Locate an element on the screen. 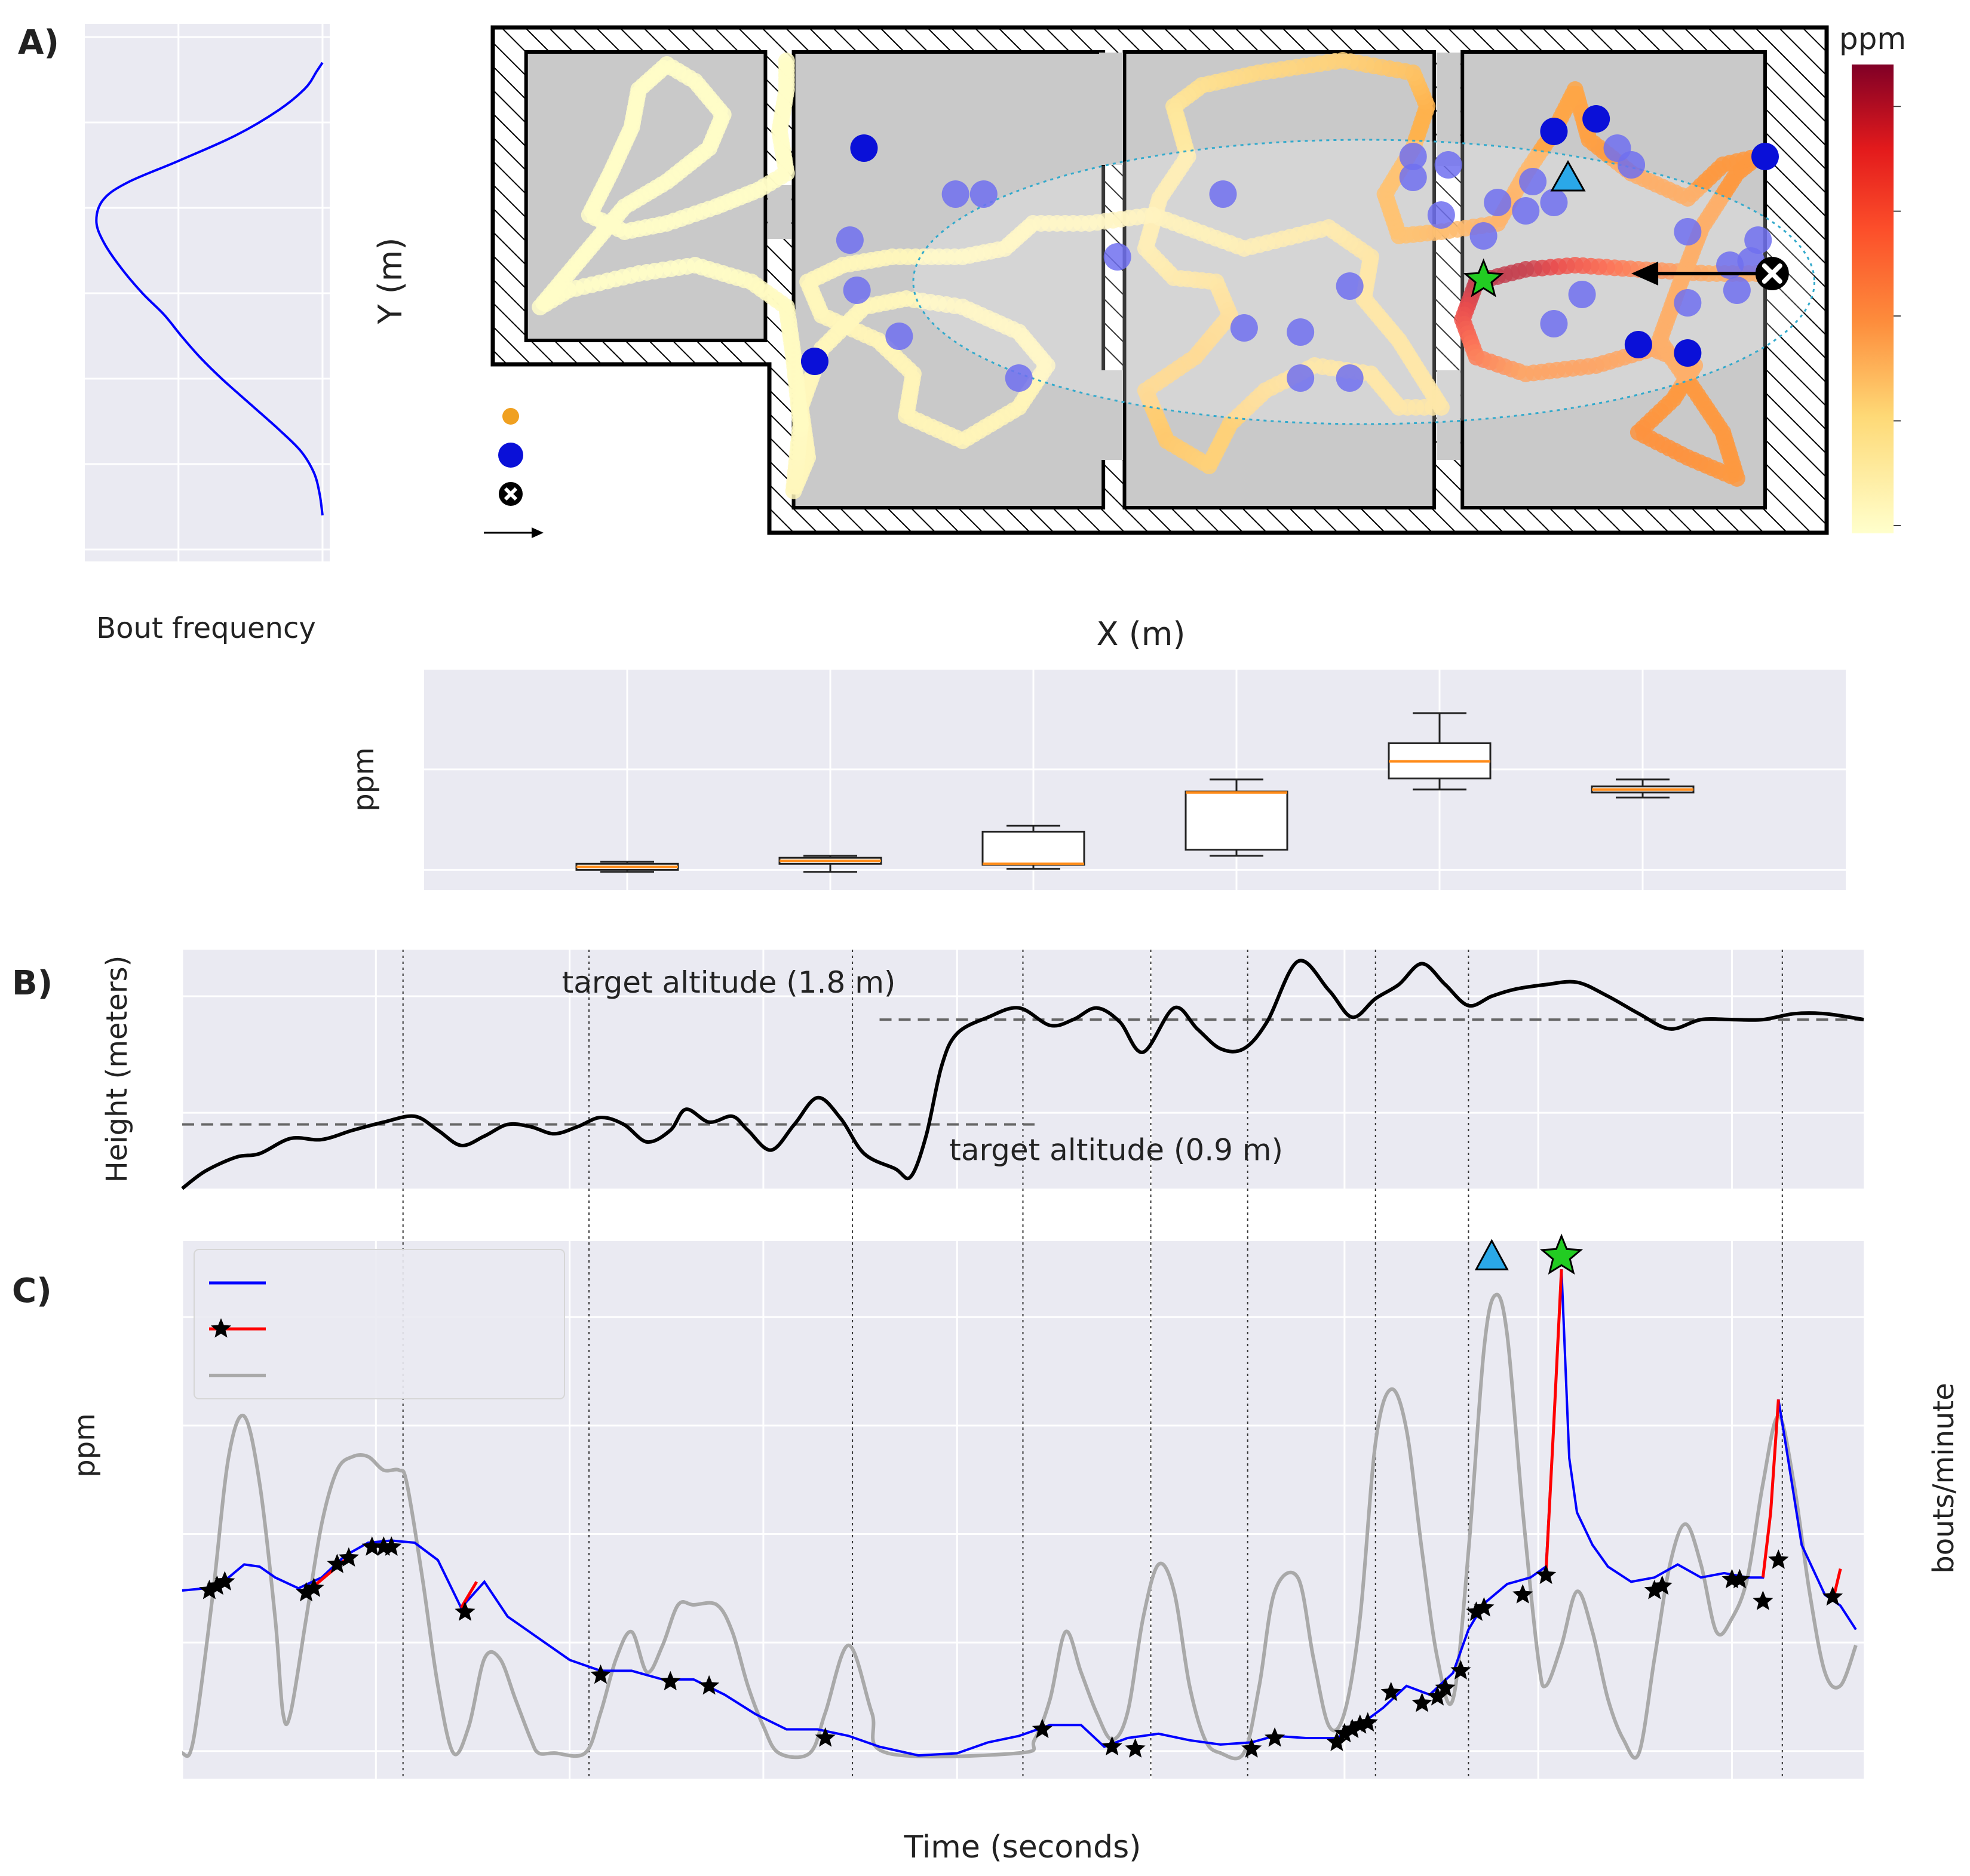 This screenshot has height=1876, width=1970. wind-arrow-head is located at coordinates (1645, 273).